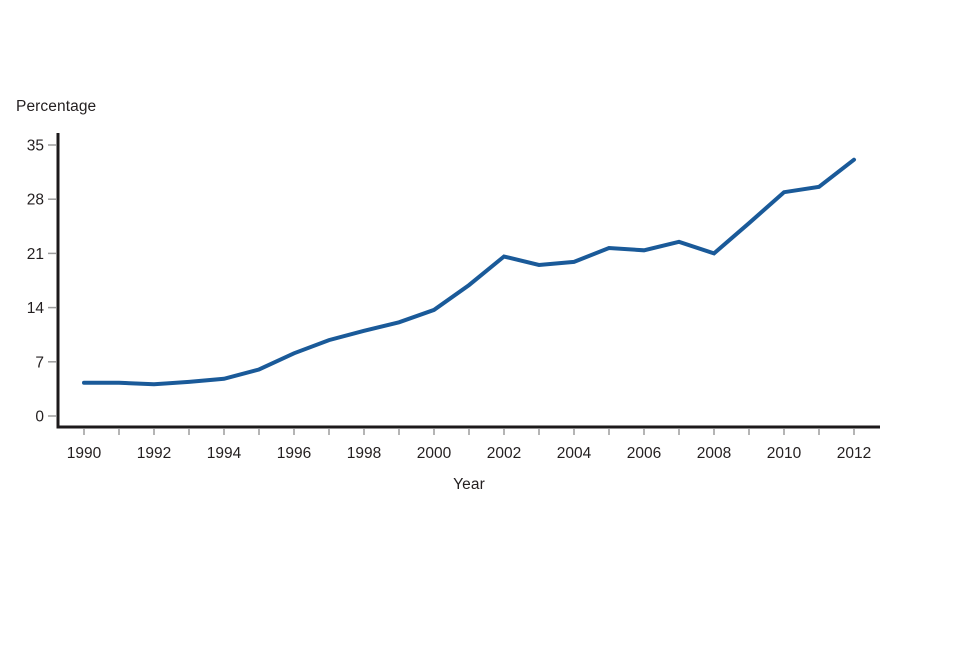 The height and width of the screenshot is (649, 960). Describe the element at coordinates (469, 484) in the screenshot. I see `x-axis-title: Year` at that location.